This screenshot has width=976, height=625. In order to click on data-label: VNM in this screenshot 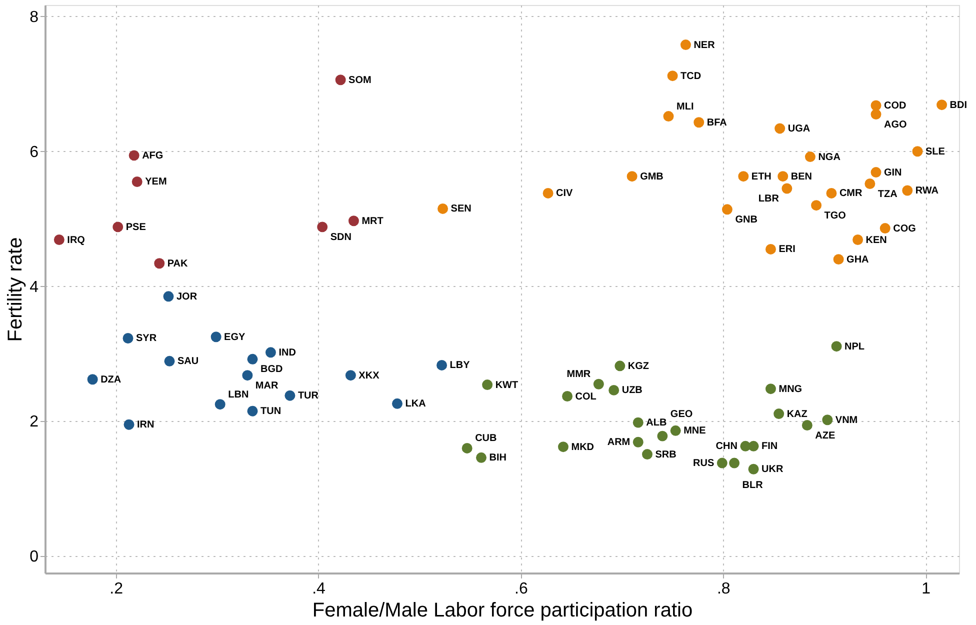, I will do `click(846, 420)`.